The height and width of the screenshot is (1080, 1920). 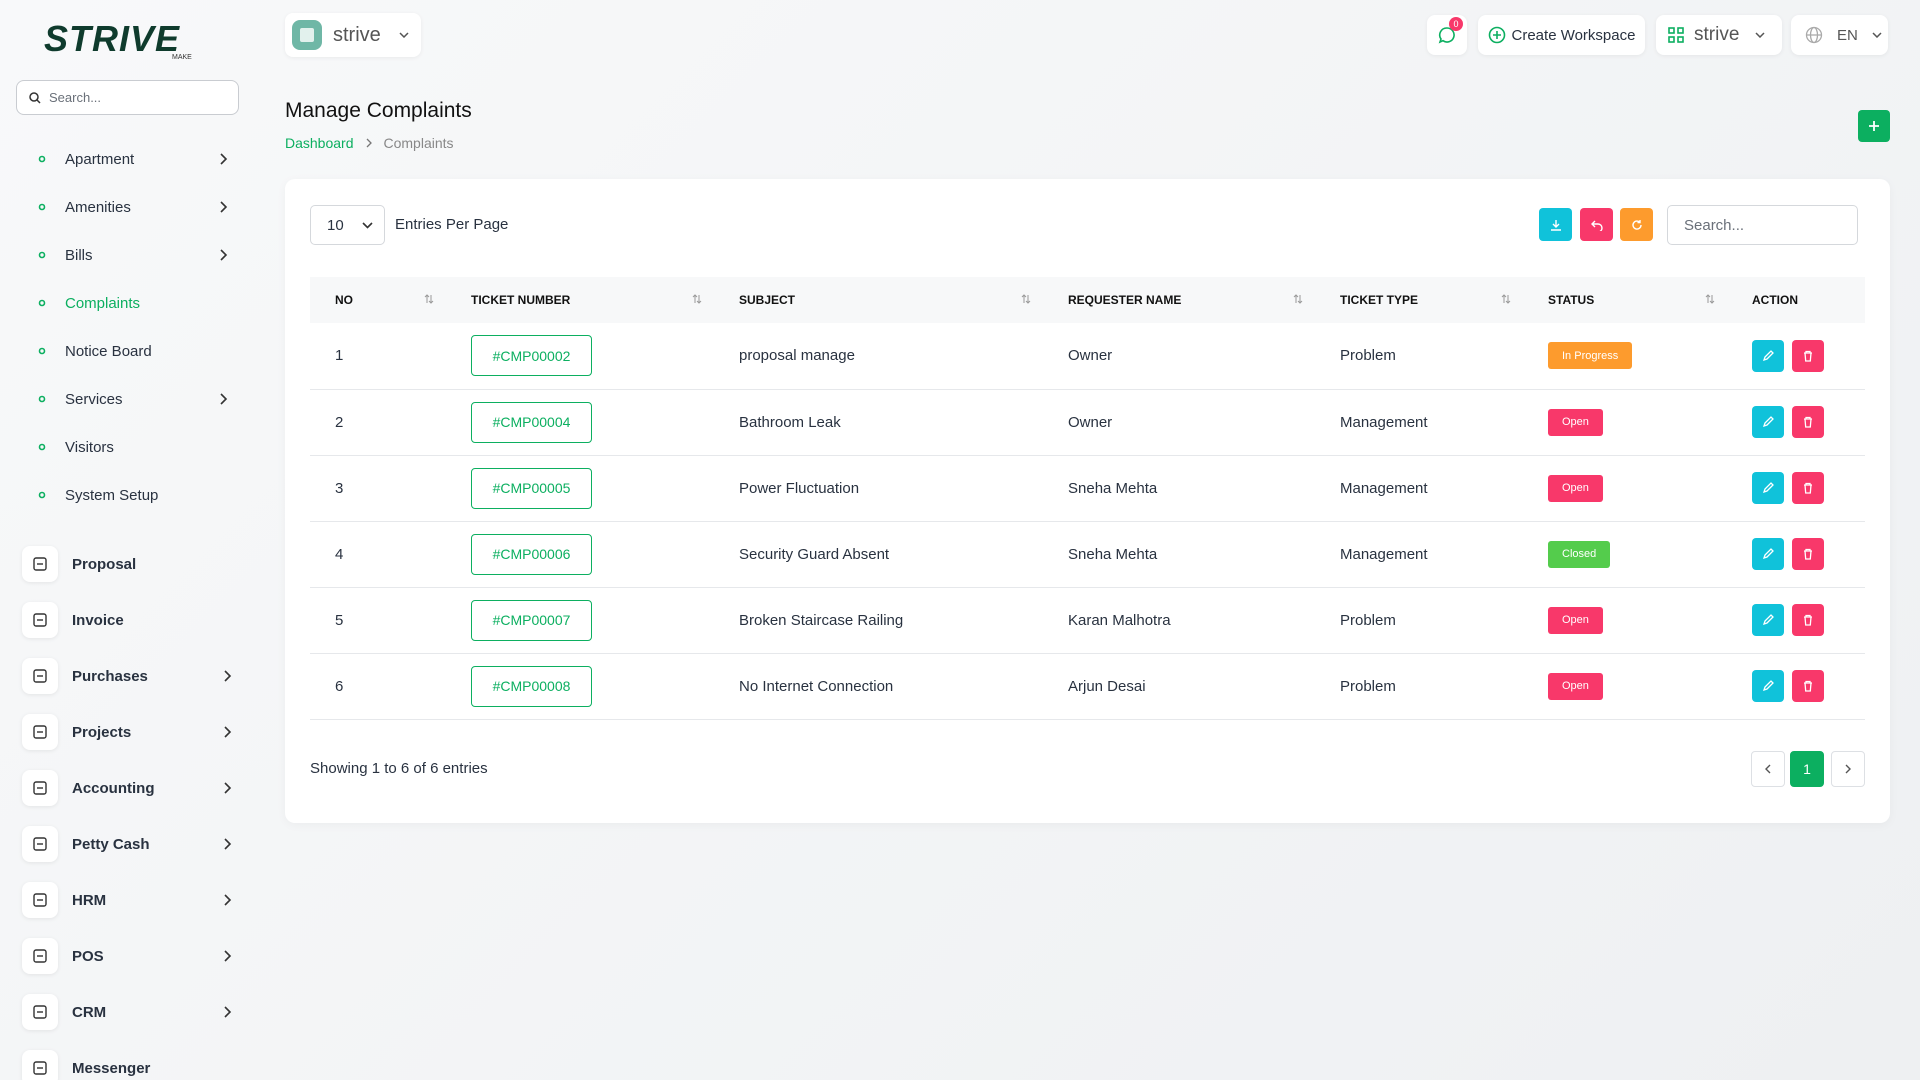 What do you see at coordinates (378, 488) in the screenshot?
I see `cell-no: 3` at bounding box center [378, 488].